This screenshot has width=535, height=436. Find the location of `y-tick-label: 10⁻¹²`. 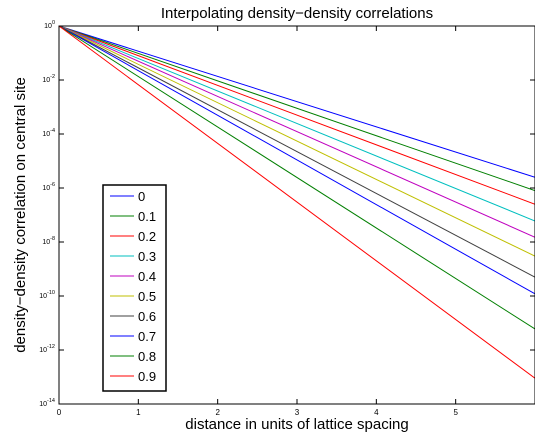

y-tick-label: 10⁻¹² is located at coordinates (47, 349).